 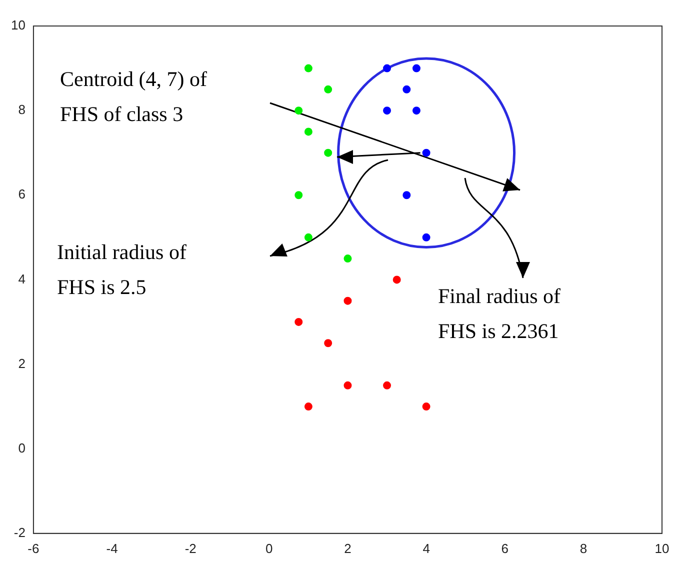 What do you see at coordinates (22, 194) in the screenshot?
I see `y-tick-label: 6` at bounding box center [22, 194].